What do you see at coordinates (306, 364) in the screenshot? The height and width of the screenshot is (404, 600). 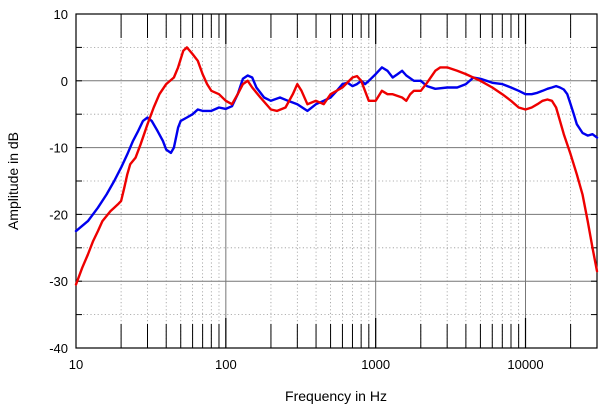 I see `x-tick-labels: 10 100 1000 10000` at bounding box center [306, 364].